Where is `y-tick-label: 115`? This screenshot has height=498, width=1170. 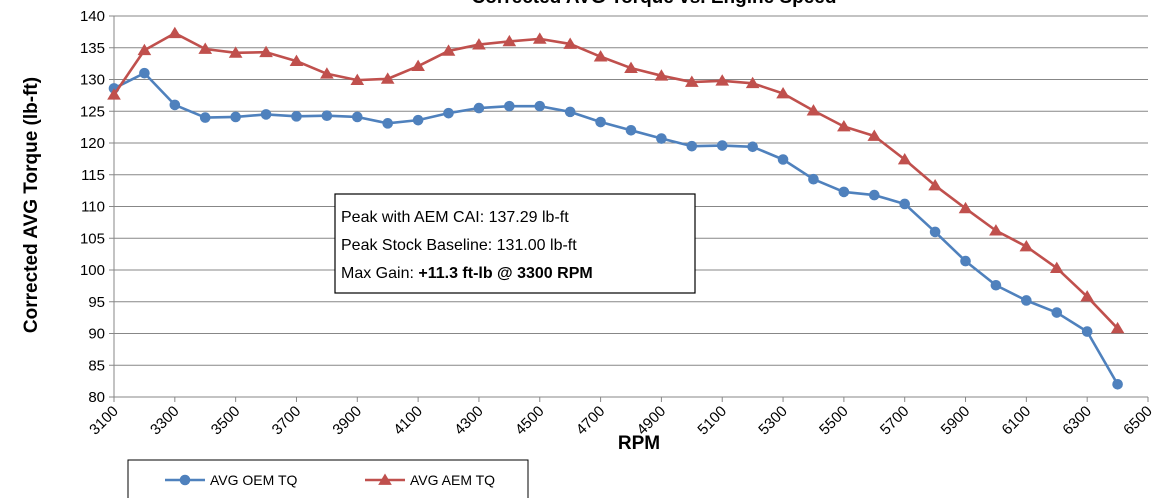 y-tick-label: 115 is located at coordinates (93, 175).